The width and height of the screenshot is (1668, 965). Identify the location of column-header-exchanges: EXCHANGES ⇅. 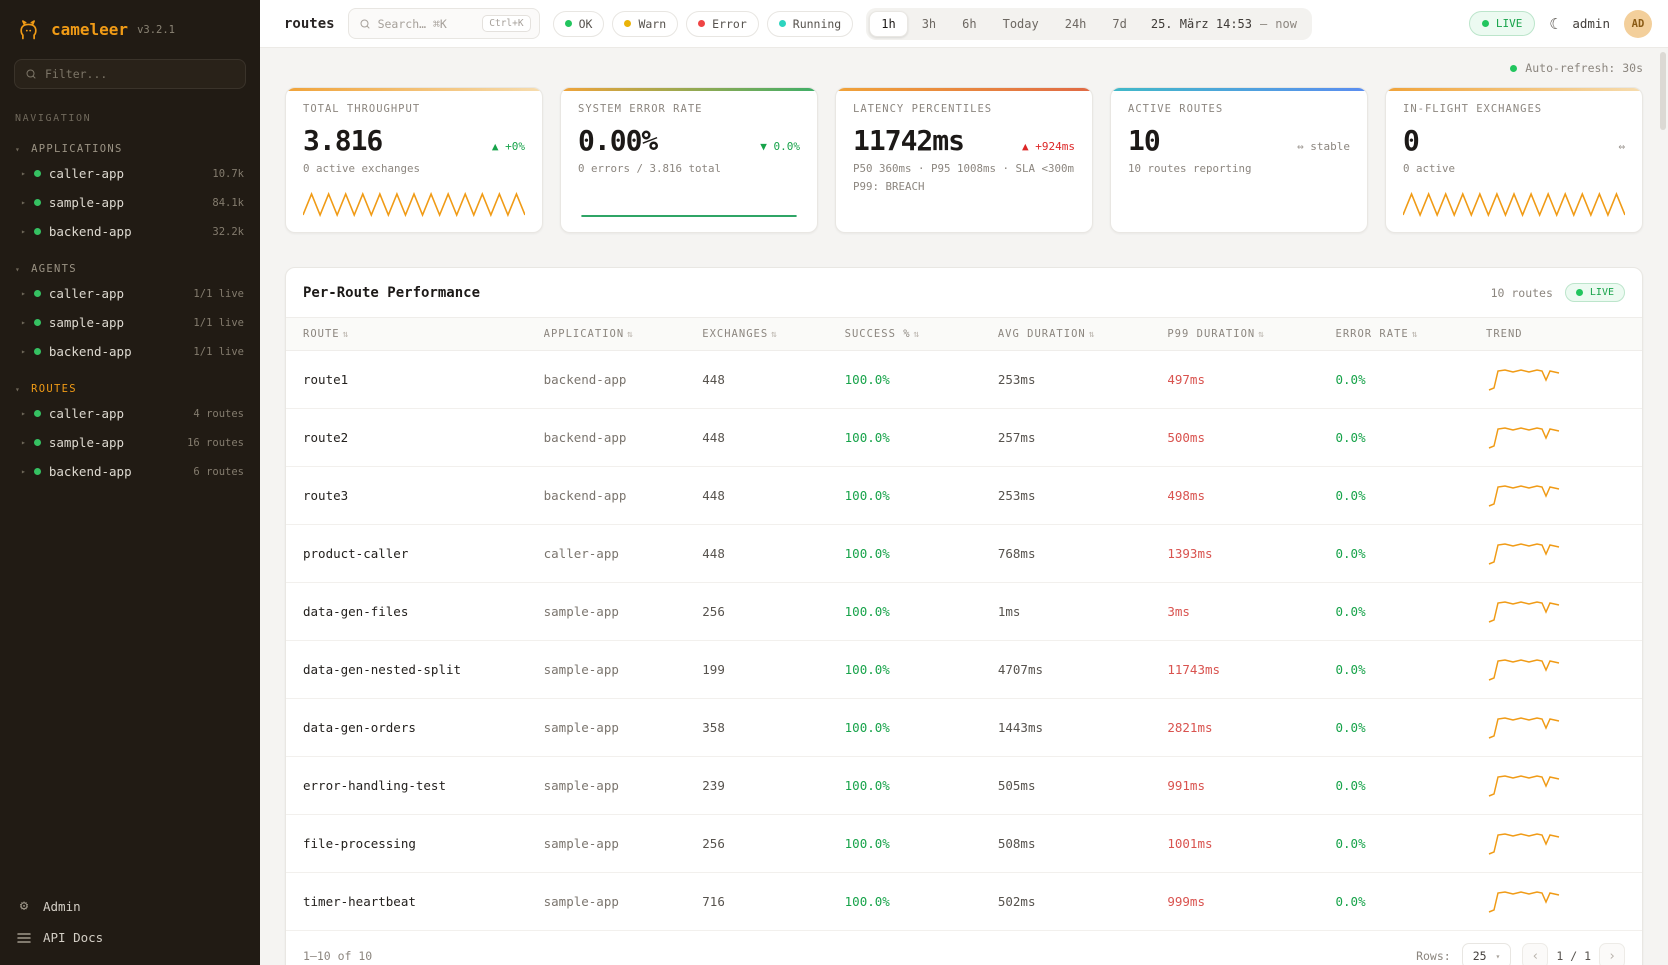
(773, 334).